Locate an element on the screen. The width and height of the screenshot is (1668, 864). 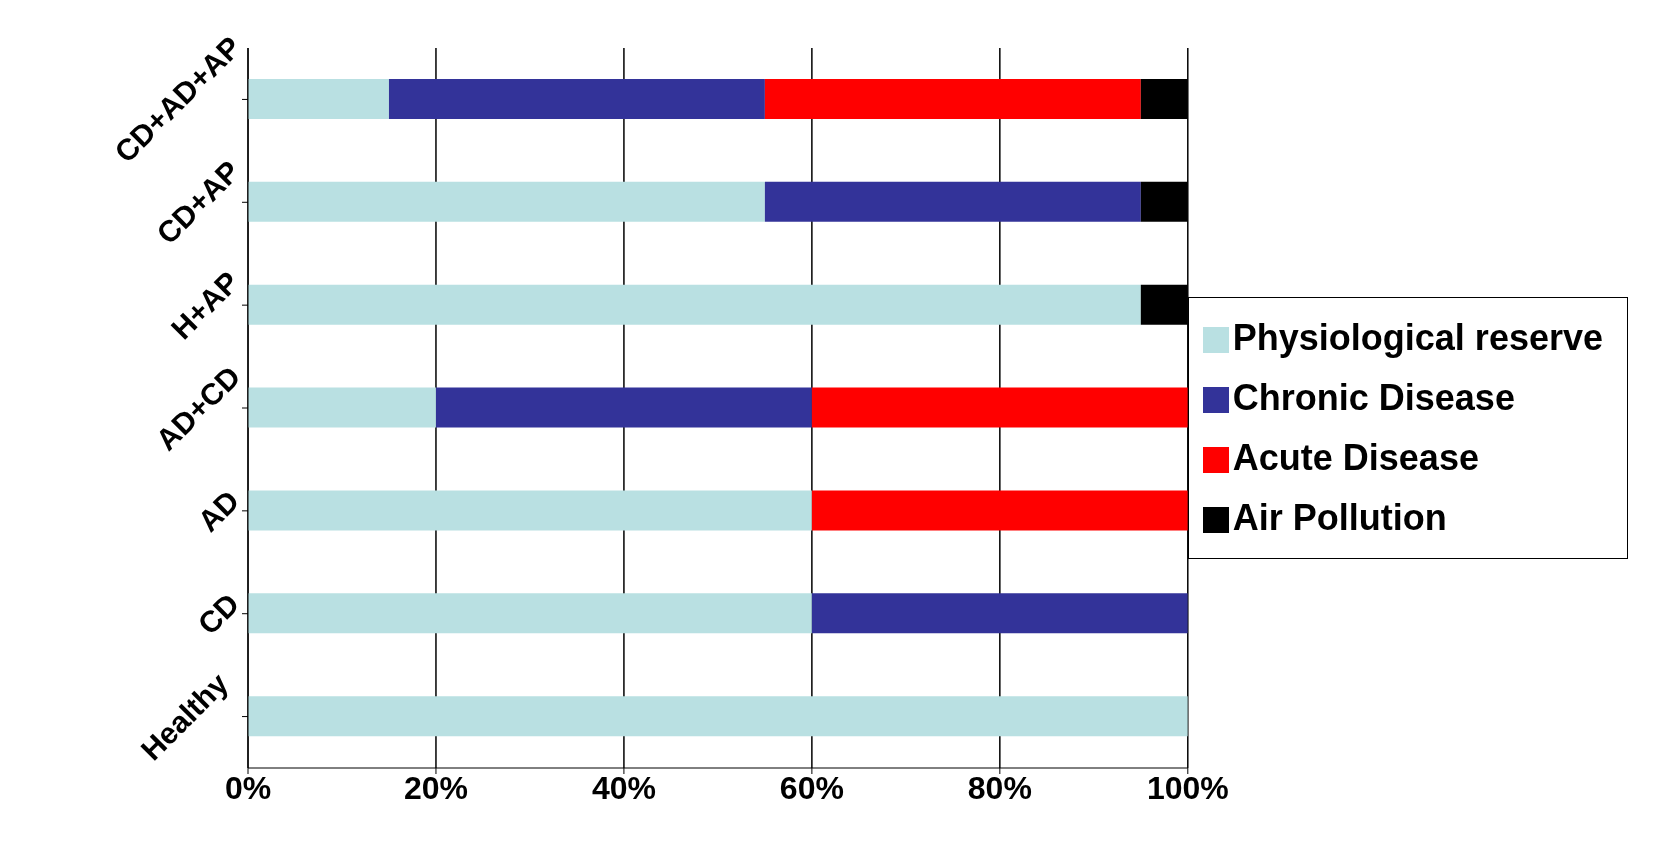
x-tick-label: 0% is located at coordinates (248, 787).